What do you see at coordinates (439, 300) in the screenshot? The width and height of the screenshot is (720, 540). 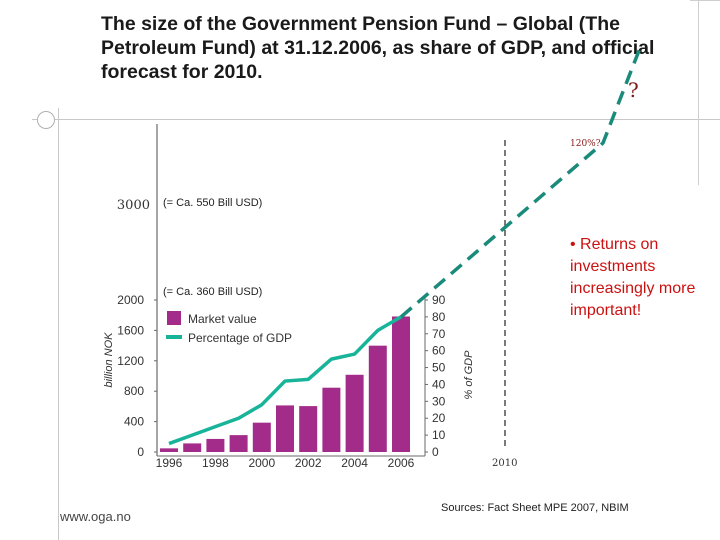 I see `right-tick-label: 90` at bounding box center [439, 300].